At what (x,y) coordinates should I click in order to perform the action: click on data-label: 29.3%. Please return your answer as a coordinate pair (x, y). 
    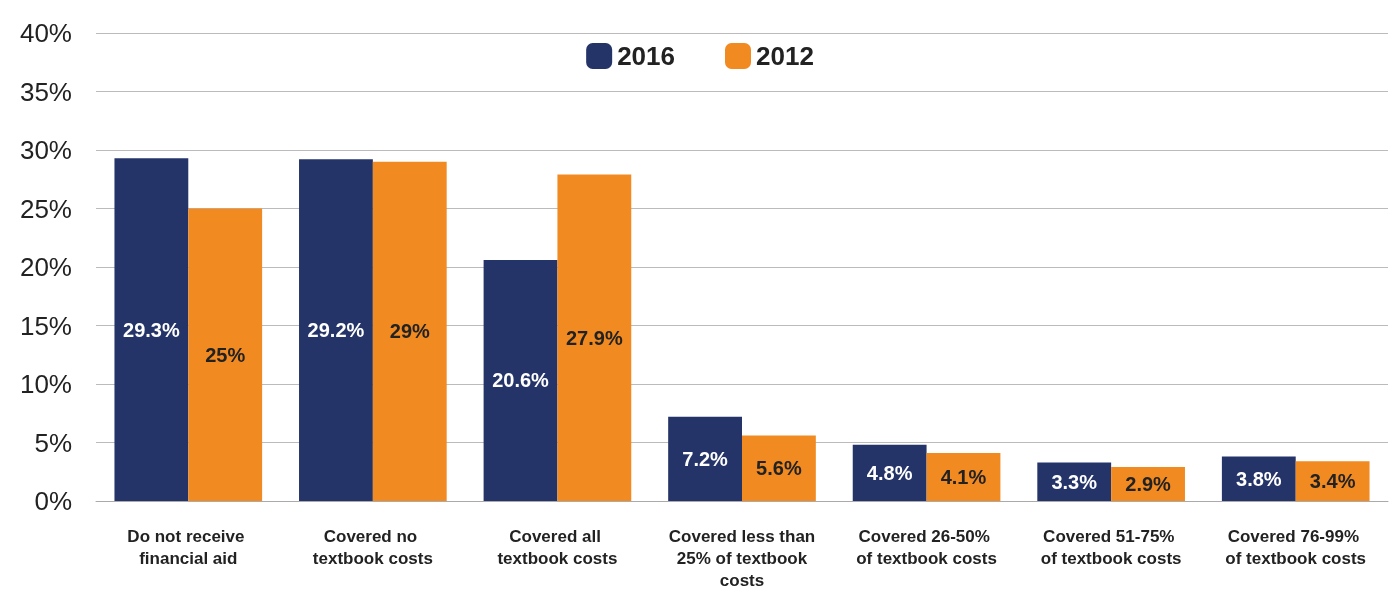
    Looking at the image, I should click on (151, 329).